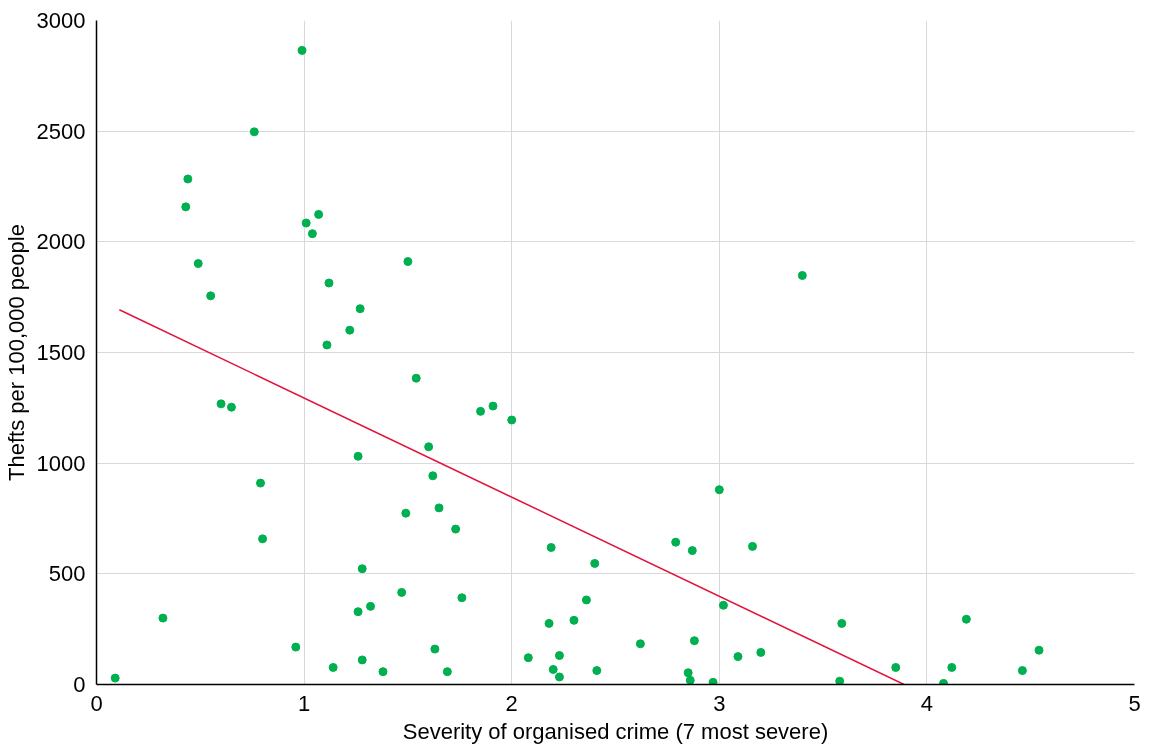 Image resolution: width=1154 pixels, height=746 pixels. I want to click on y-tick-label: 2500, so click(61, 131).